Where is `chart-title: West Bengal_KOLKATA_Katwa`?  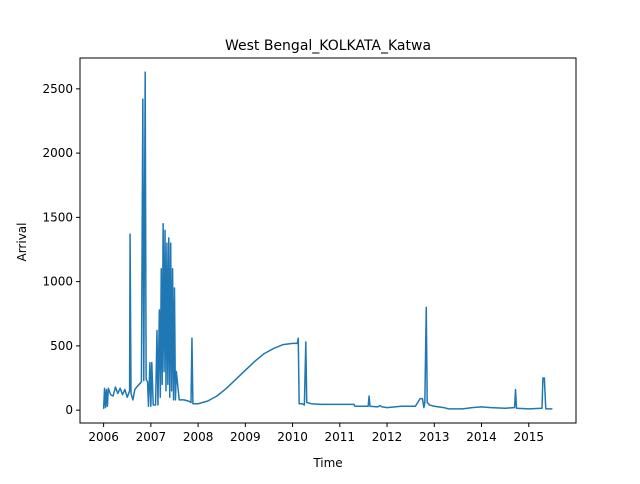 chart-title: West Bengal_KOLKATA_Katwa is located at coordinates (328, 46).